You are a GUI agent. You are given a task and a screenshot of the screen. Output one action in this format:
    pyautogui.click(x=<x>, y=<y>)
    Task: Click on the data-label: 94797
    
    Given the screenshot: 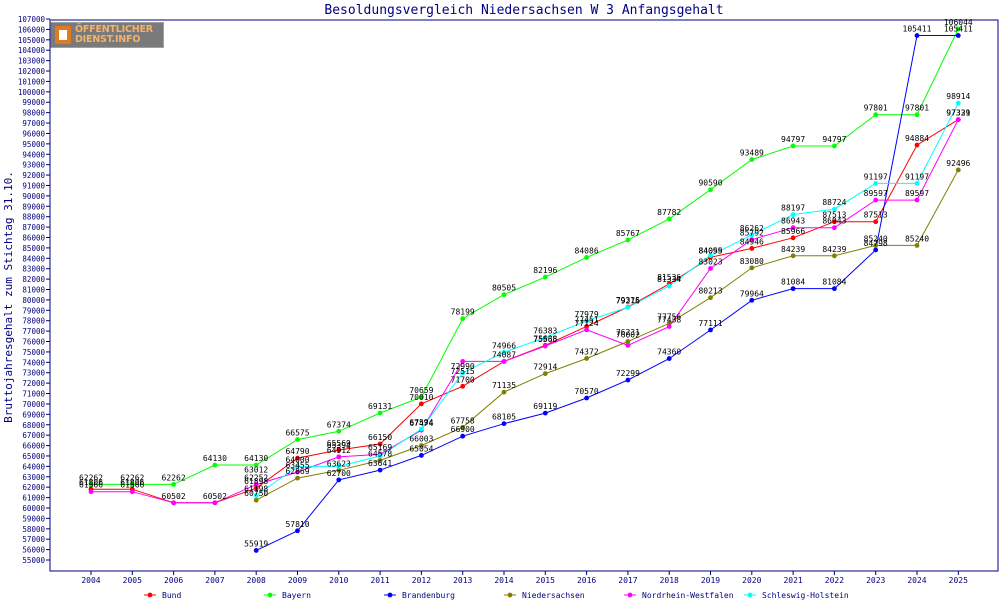 What is the action you would take?
    pyautogui.click(x=793, y=139)
    